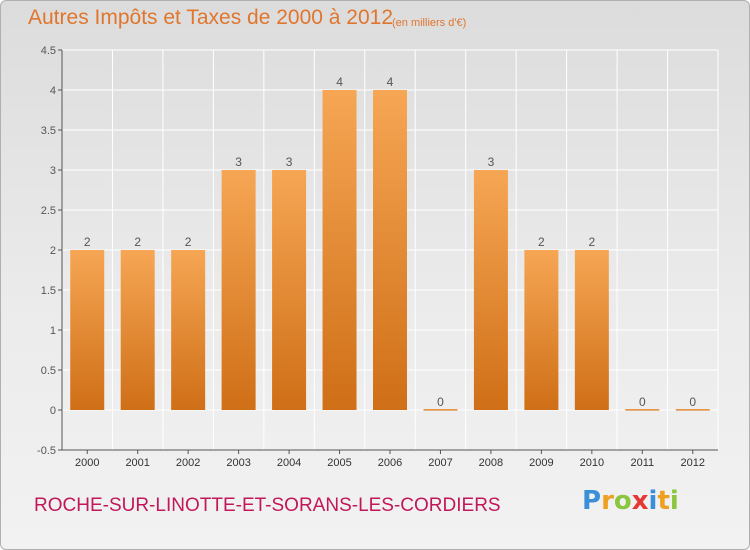 Image resolution: width=750 pixels, height=550 pixels. What do you see at coordinates (53, 411) in the screenshot?
I see `y-tick-label: 0` at bounding box center [53, 411].